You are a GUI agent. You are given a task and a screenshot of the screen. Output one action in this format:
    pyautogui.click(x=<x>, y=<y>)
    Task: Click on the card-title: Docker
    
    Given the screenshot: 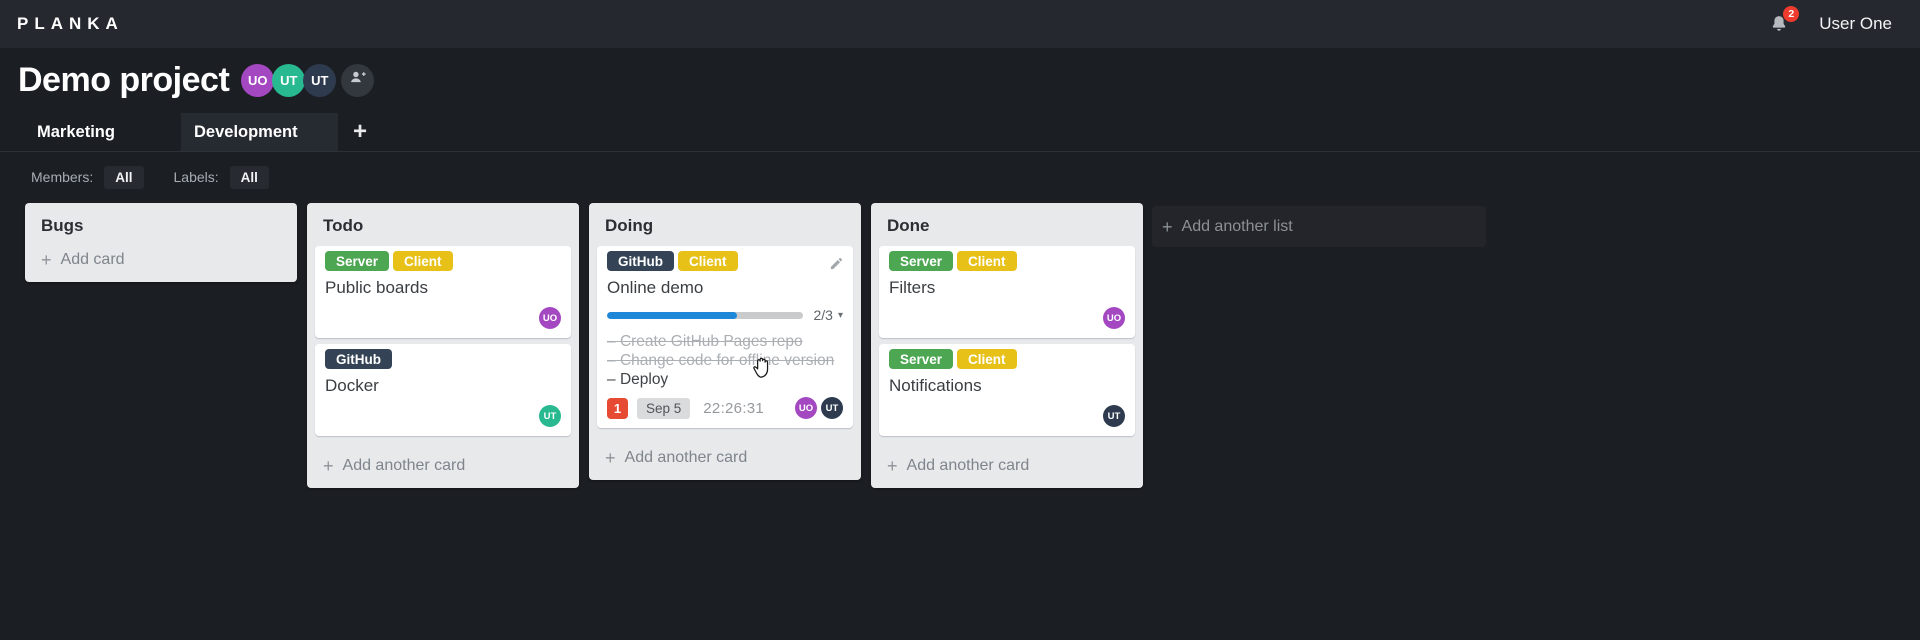 What is the action you would take?
    pyautogui.click(x=352, y=385)
    